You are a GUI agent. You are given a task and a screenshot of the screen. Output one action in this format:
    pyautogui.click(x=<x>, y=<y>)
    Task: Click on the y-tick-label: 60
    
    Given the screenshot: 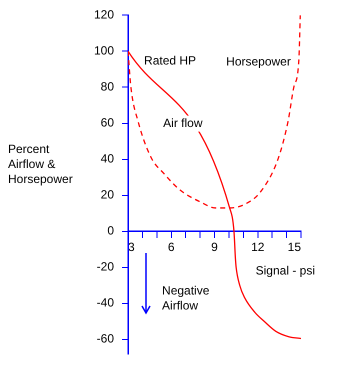 What is the action you would take?
    pyautogui.click(x=107, y=123)
    